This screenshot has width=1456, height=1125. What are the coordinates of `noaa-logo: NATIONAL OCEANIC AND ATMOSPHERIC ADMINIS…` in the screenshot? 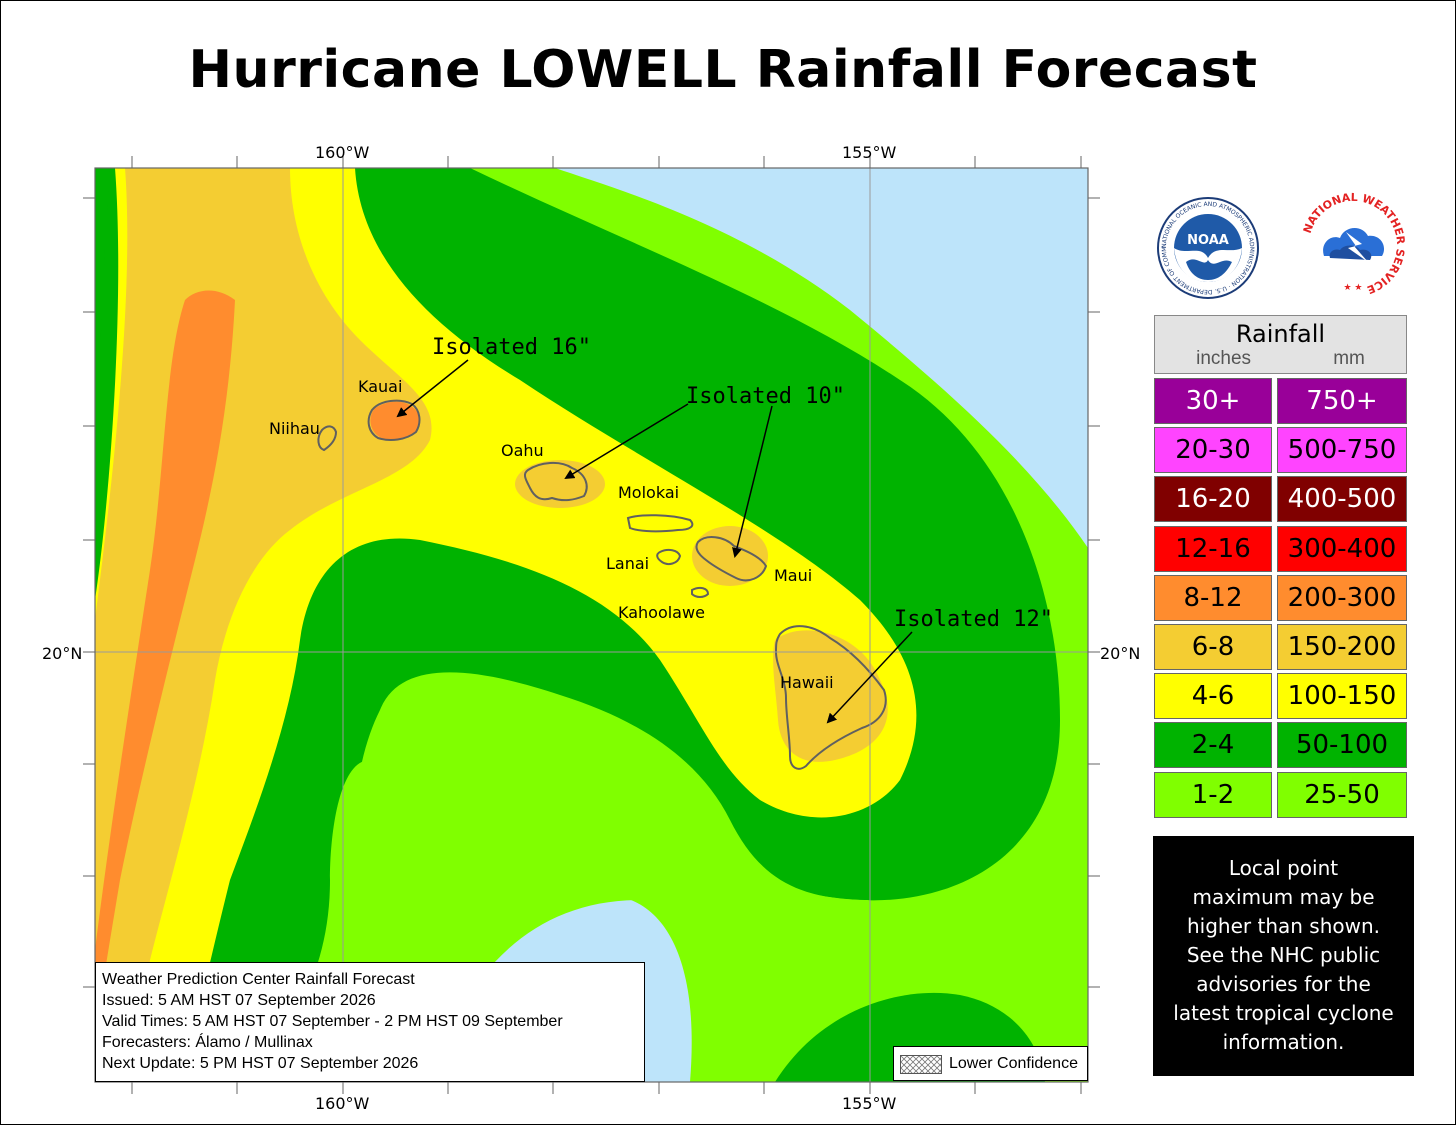 It's located at (1207, 247).